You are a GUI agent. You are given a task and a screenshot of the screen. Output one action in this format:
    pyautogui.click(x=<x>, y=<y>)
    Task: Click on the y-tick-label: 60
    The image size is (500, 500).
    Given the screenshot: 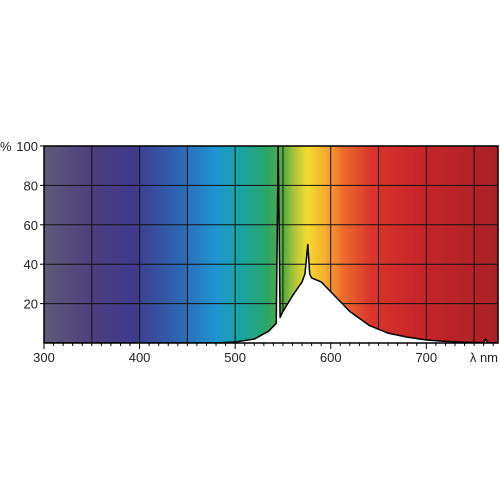 What is the action you would take?
    pyautogui.click(x=31, y=225)
    